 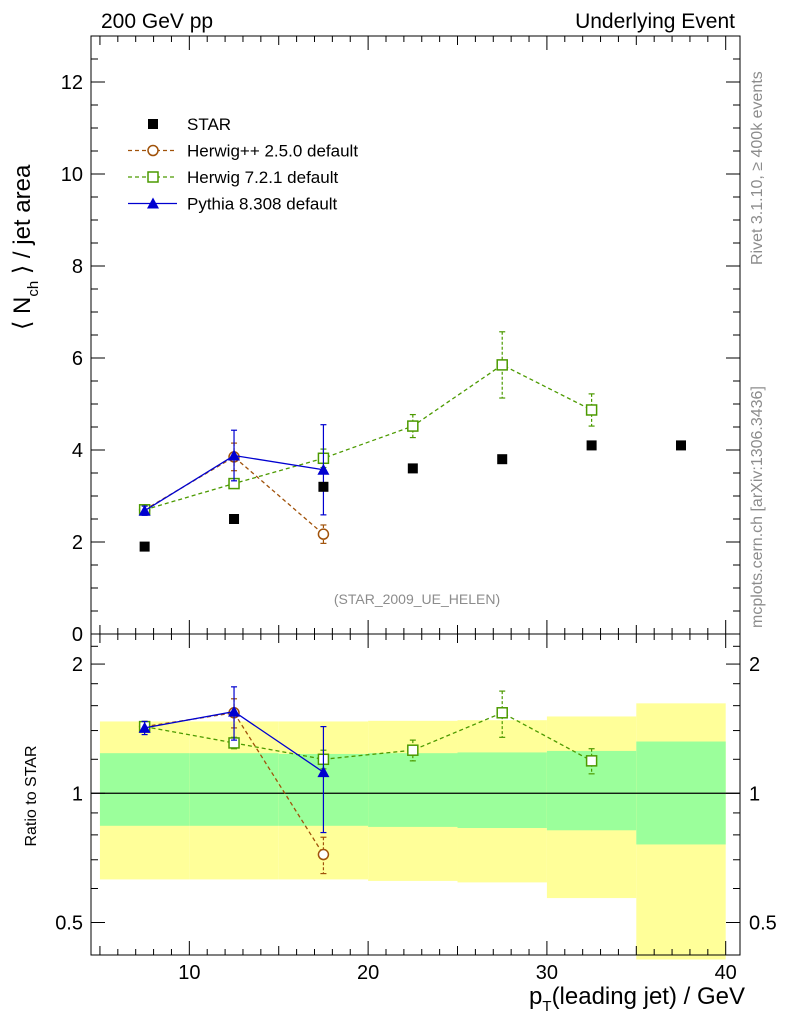 What do you see at coordinates (272, 151) in the screenshot?
I see `legend-label: Herwig++ 2.5.0 default` at bounding box center [272, 151].